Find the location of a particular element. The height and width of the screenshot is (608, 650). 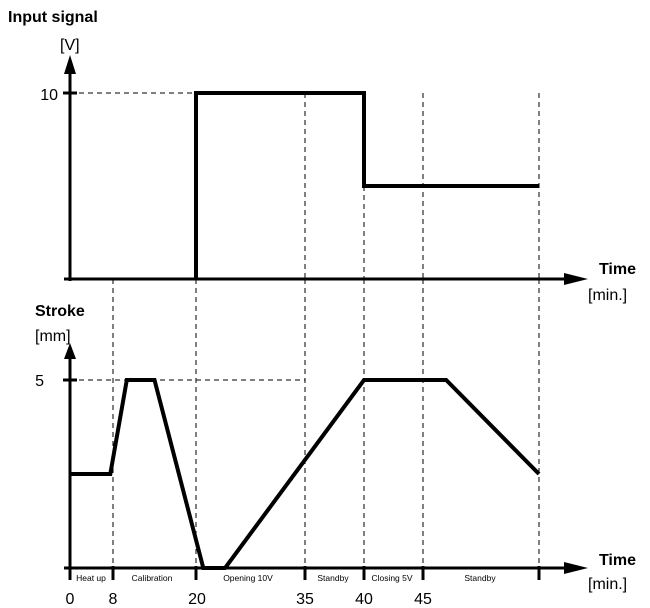

top-chart-y-tick-label: 10 is located at coordinates (49, 95).